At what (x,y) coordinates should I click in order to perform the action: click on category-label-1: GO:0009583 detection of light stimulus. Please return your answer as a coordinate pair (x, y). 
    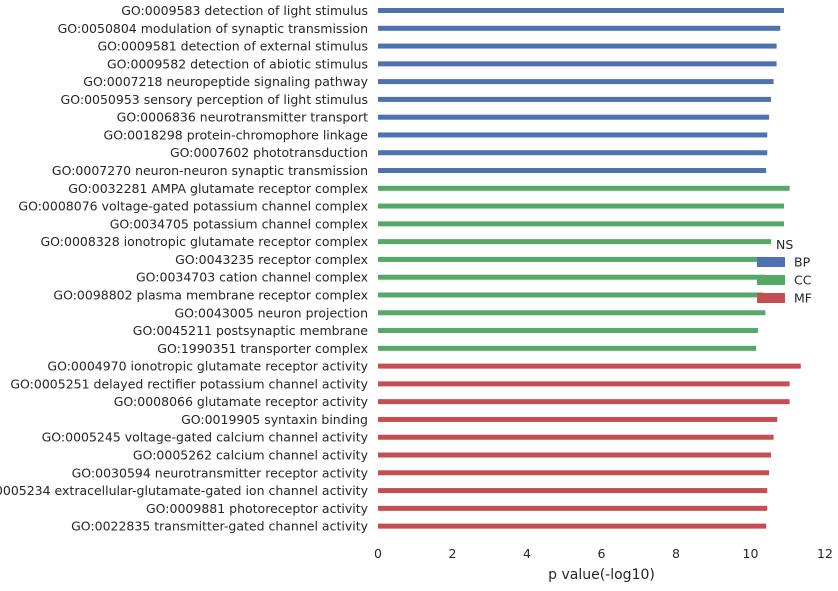
    Looking at the image, I should click on (244, 10).